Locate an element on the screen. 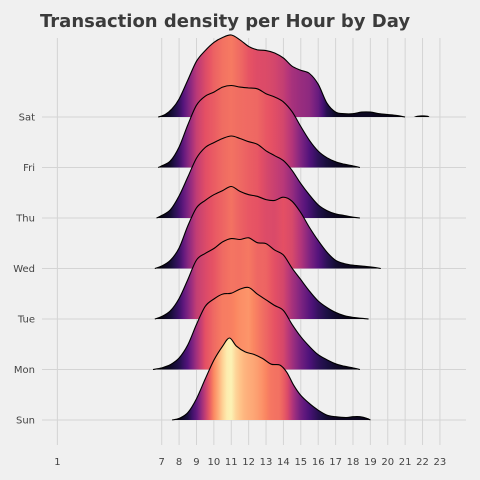 The height and width of the screenshot is (480, 480). x-tick-label: 23 is located at coordinates (440, 462).